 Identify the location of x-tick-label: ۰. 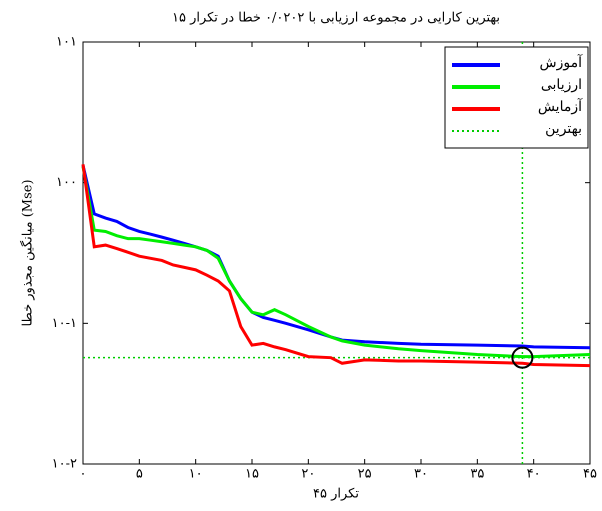
(83, 474).